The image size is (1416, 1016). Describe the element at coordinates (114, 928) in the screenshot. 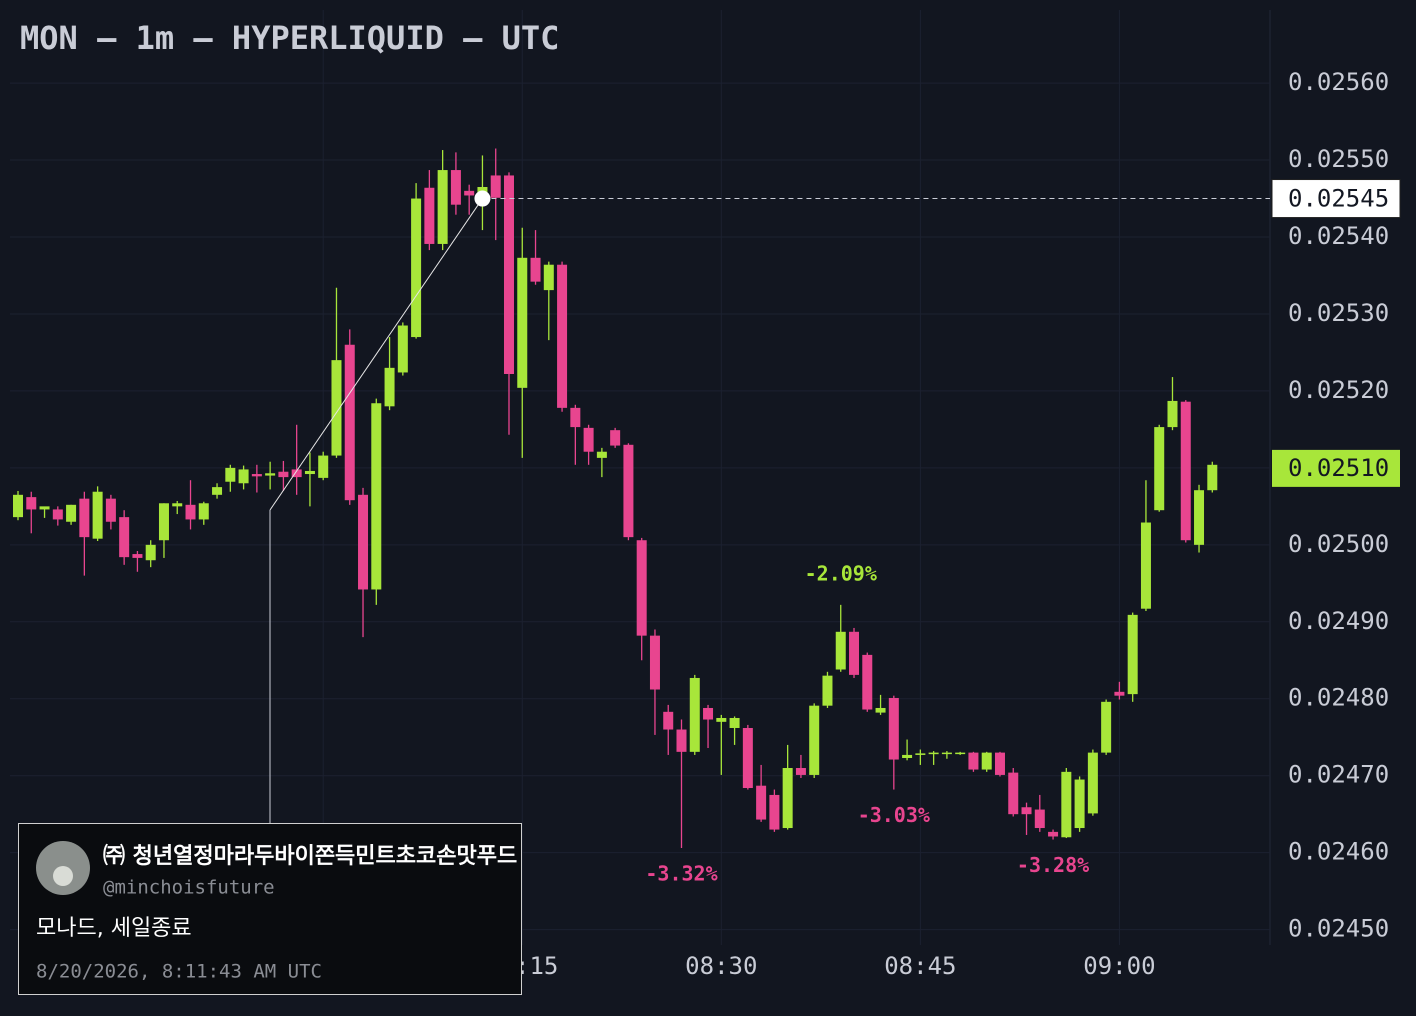

I see `tweet-text: 모나드, 세일종료` at that location.